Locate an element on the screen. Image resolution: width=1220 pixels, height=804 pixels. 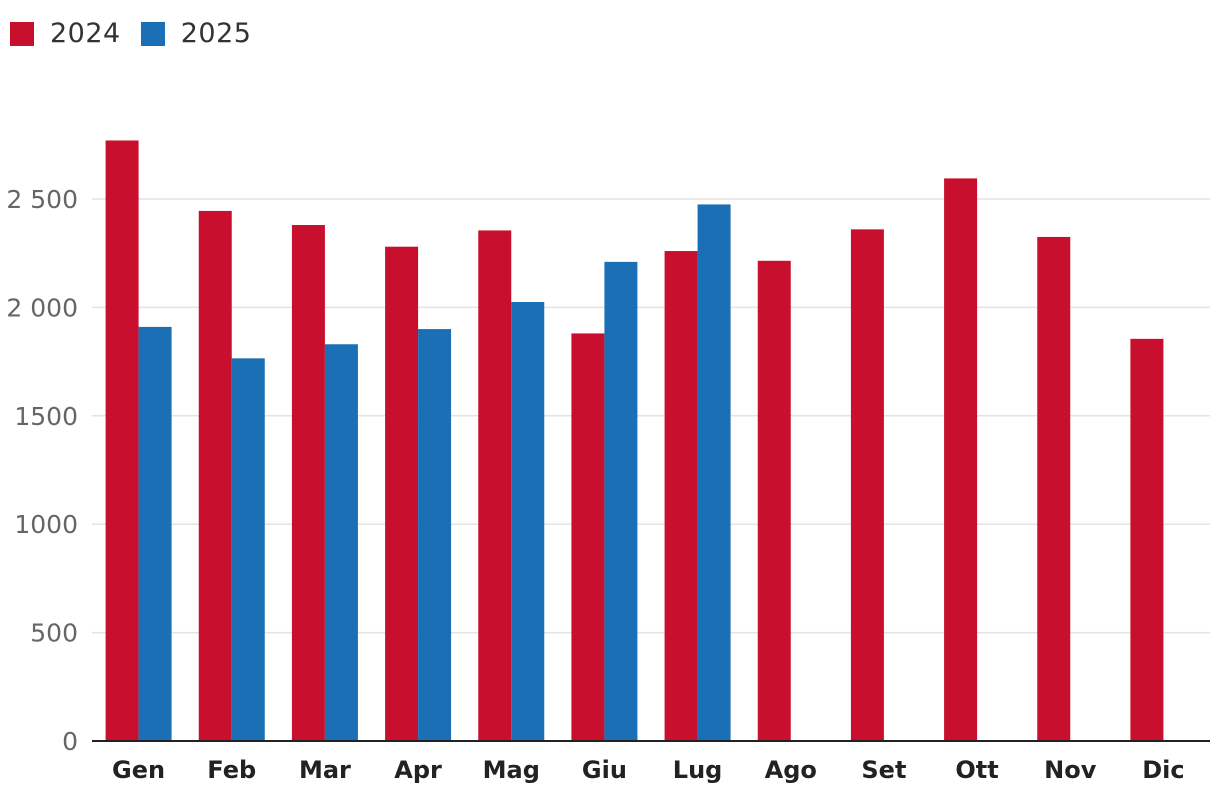
y-tick-label: 1500 is located at coordinates (46, 416).